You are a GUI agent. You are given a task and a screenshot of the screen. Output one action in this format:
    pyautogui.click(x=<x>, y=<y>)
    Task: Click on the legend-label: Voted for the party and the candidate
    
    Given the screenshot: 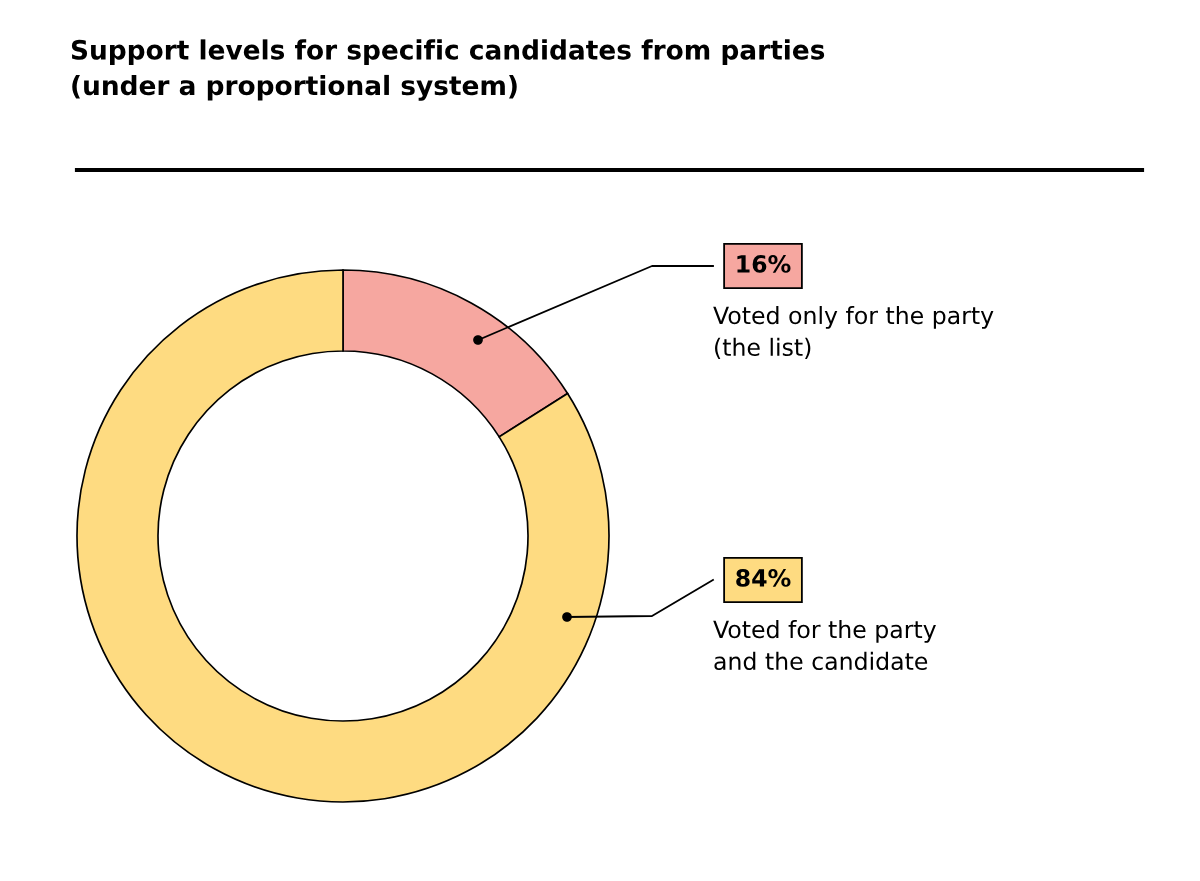 What is the action you would take?
    pyautogui.click(x=824, y=645)
    